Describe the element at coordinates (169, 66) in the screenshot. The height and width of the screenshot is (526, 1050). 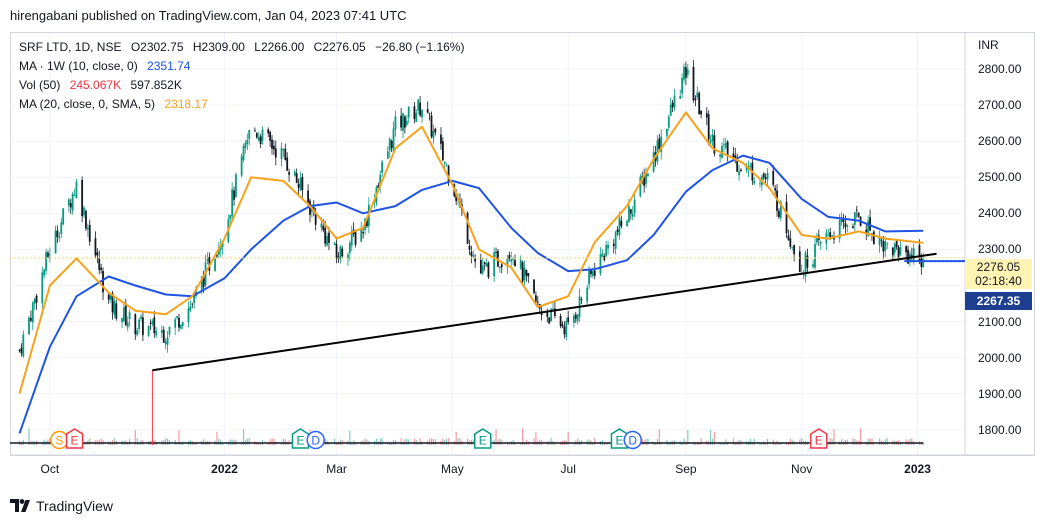
I see `ma-weekly-value: 2351.74` at that location.